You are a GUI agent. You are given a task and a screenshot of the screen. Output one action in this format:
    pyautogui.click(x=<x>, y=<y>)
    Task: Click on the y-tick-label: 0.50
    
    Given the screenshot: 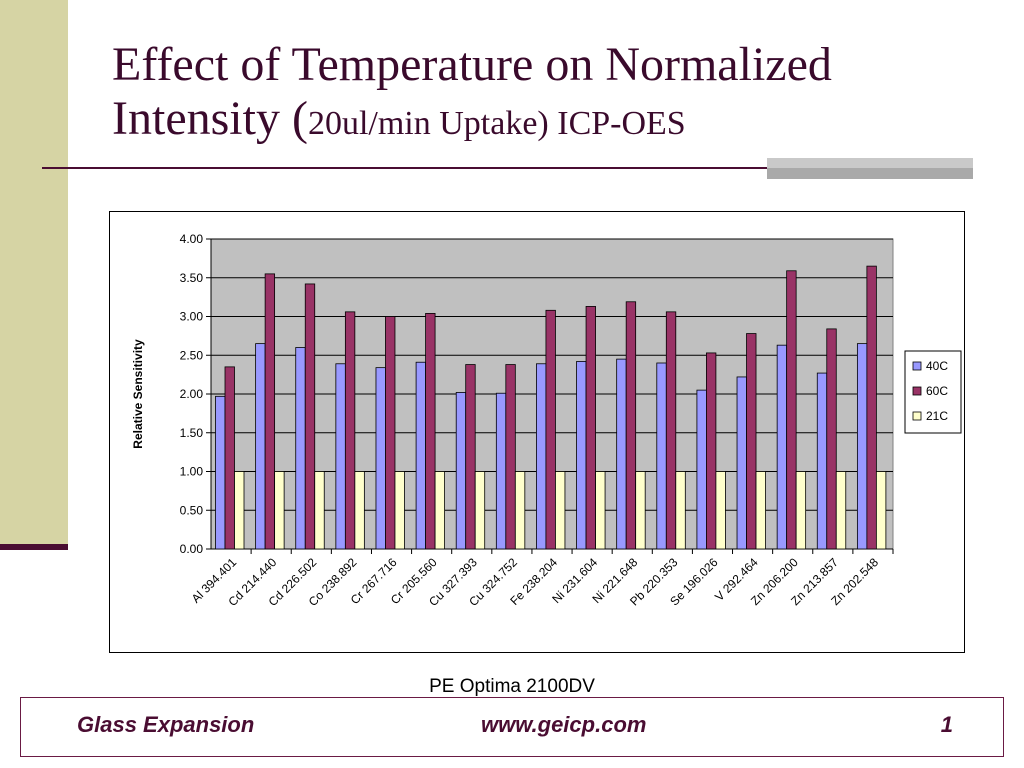 What is the action you would take?
    pyautogui.click(x=192, y=510)
    